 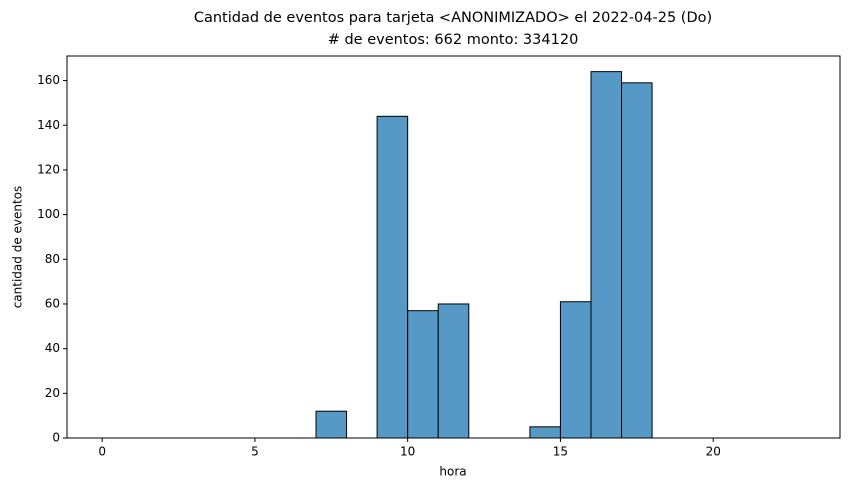 What do you see at coordinates (452, 472) in the screenshot?
I see `x-axis-label: hora` at bounding box center [452, 472].